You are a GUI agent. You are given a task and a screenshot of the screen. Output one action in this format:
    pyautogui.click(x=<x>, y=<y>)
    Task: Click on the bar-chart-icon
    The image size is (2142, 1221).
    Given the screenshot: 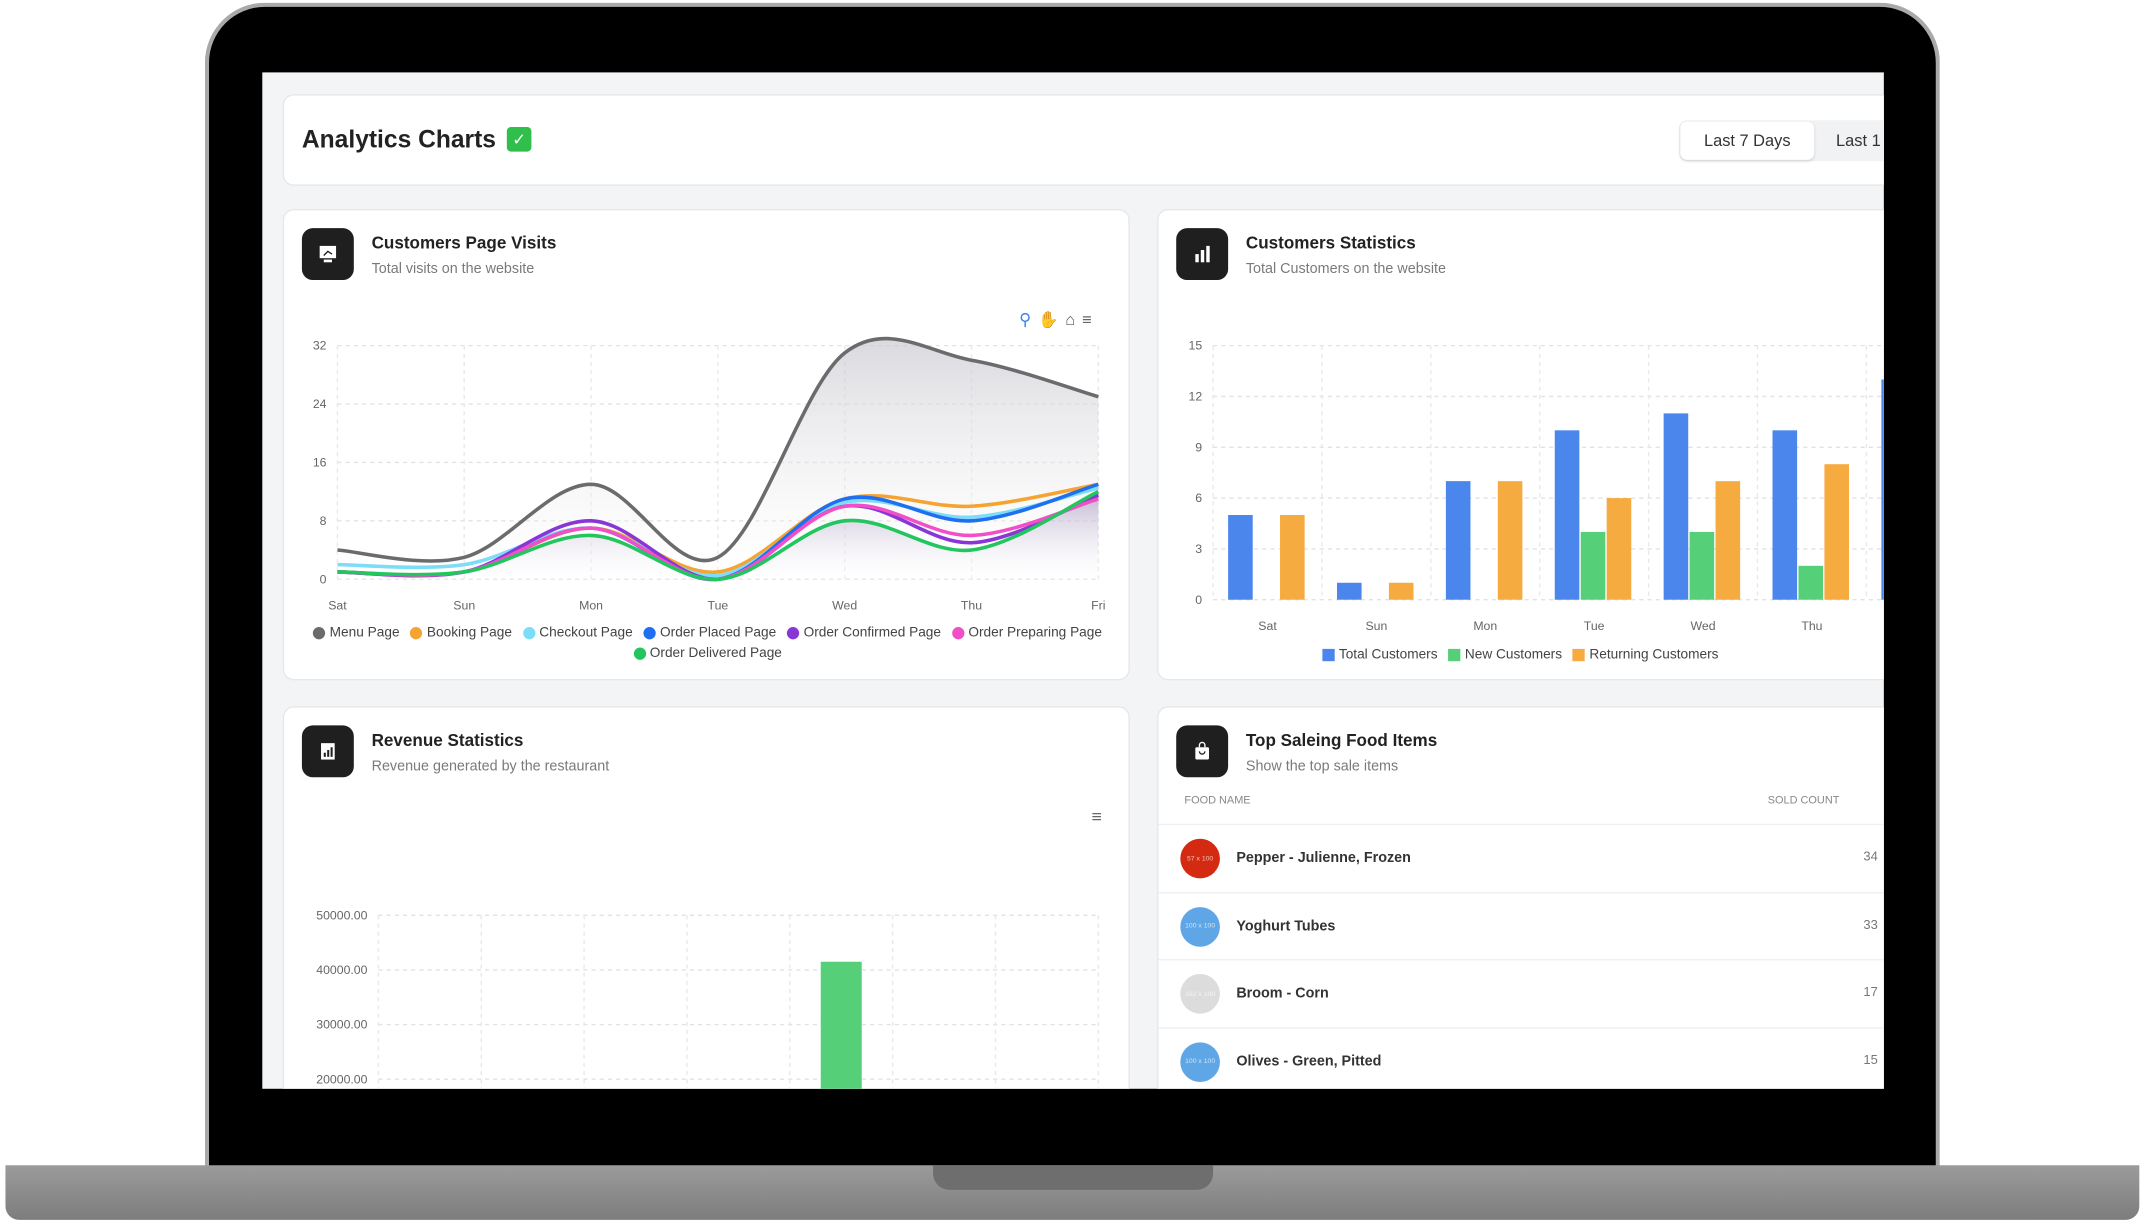 What is the action you would take?
    pyautogui.click(x=1202, y=254)
    